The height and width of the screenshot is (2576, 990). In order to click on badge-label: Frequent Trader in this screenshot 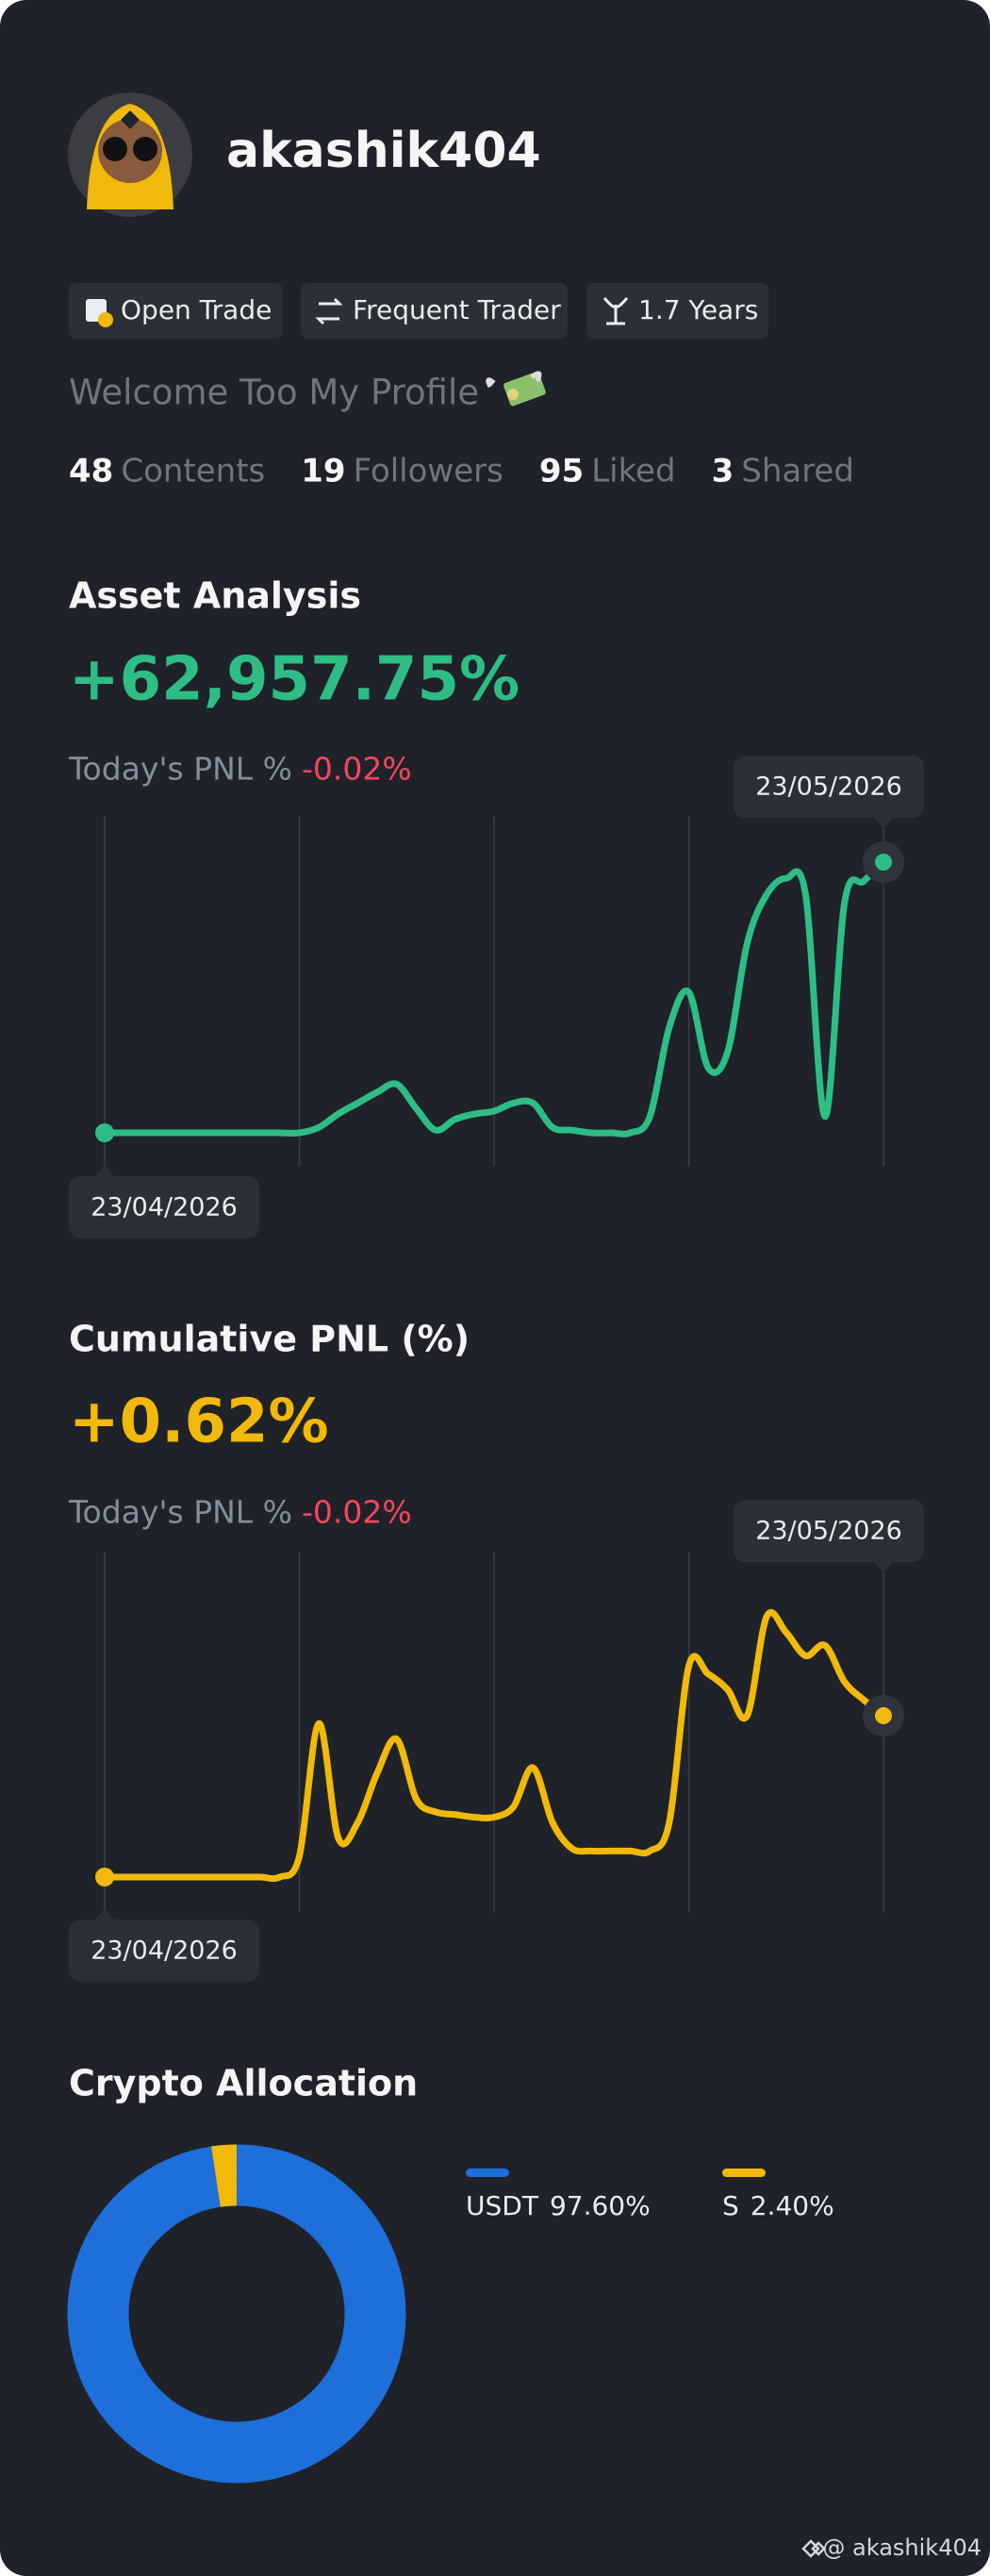, I will do `click(457, 309)`.